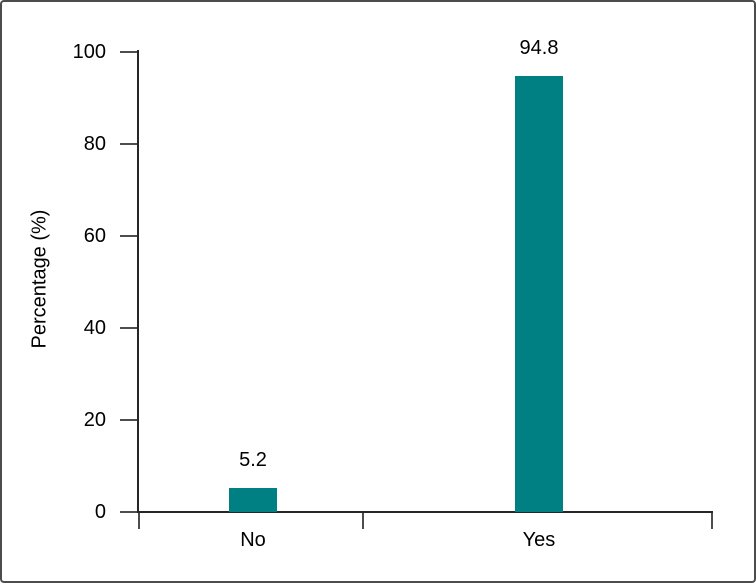  Describe the element at coordinates (253, 500) in the screenshot. I see `bar-no` at that location.